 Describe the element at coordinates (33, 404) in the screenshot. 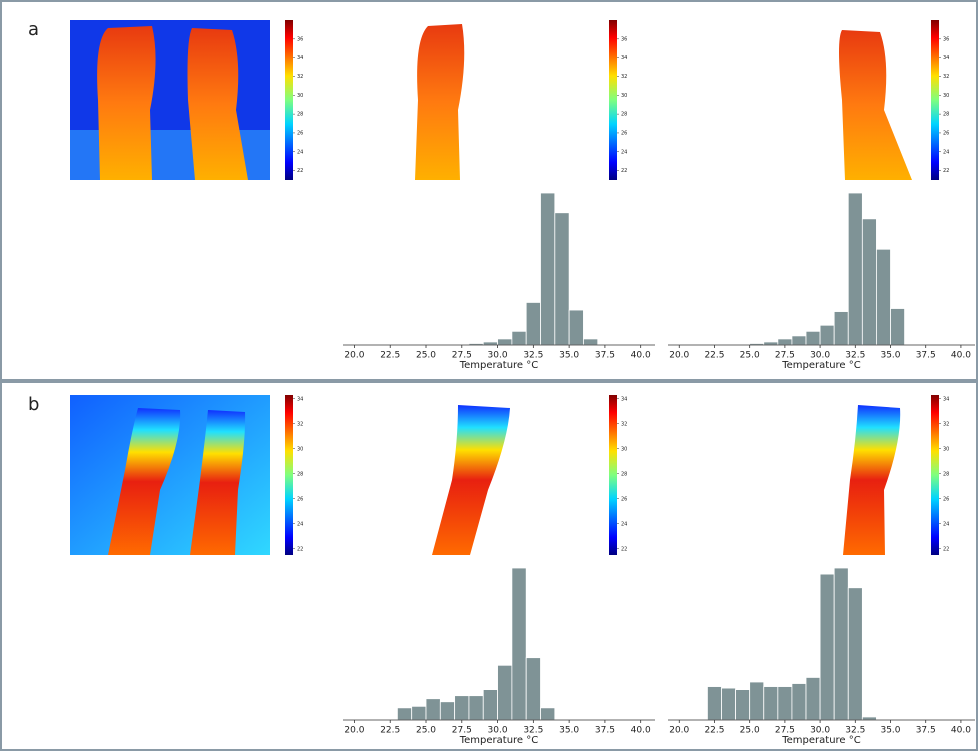

I see `panel-label: b` at that location.